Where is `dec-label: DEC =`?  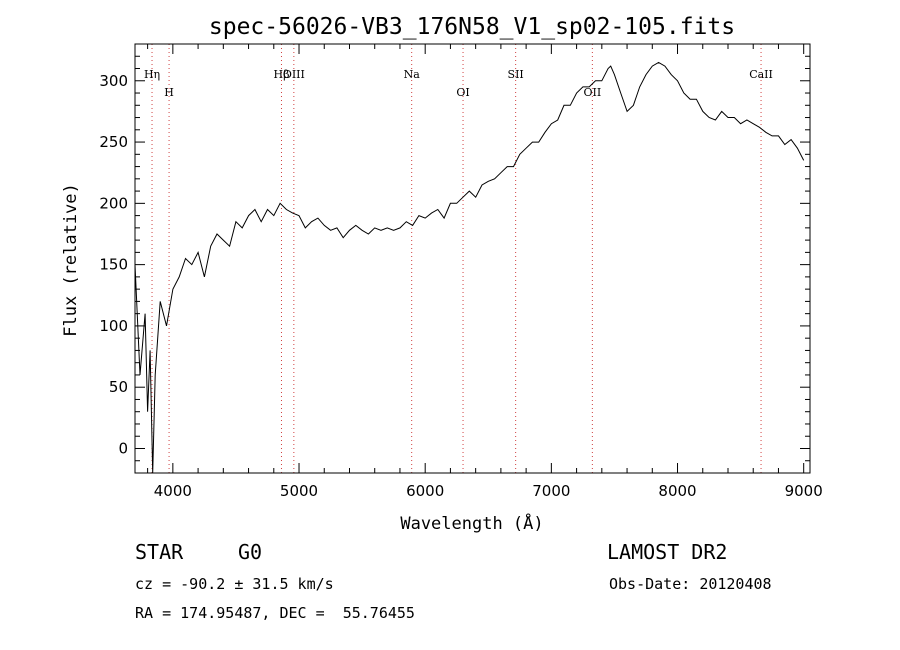 dec-label: DEC = is located at coordinates (302, 613).